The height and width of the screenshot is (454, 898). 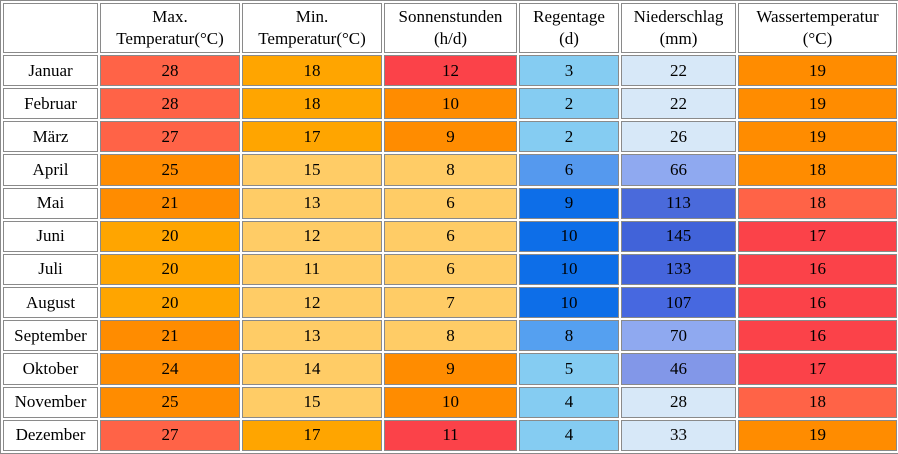 I want to click on min-temp-cell: 11, so click(x=312, y=269).